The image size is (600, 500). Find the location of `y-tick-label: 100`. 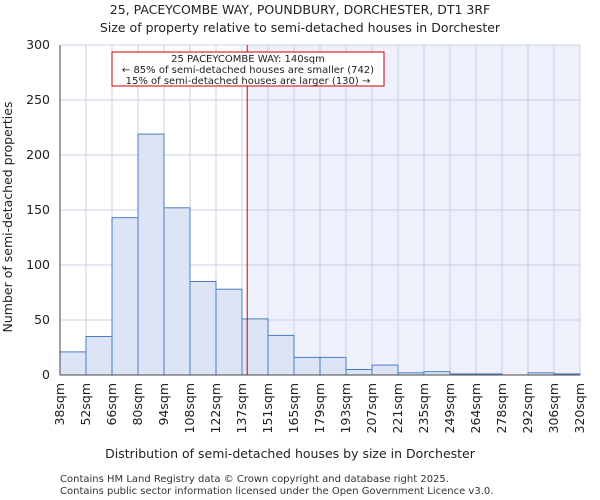

y-tick-label: 100 is located at coordinates (38, 264).